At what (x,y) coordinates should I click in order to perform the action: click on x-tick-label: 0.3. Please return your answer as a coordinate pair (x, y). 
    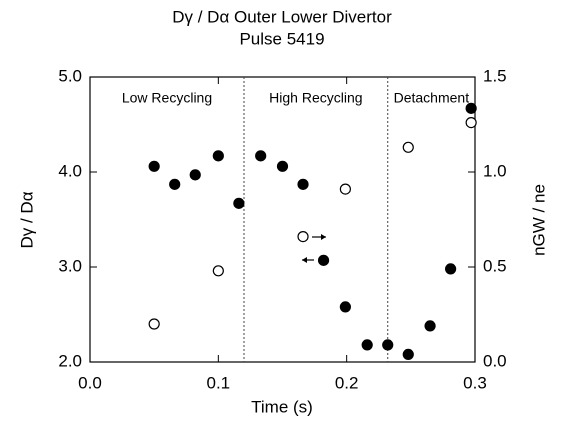
    Looking at the image, I should click on (475, 382).